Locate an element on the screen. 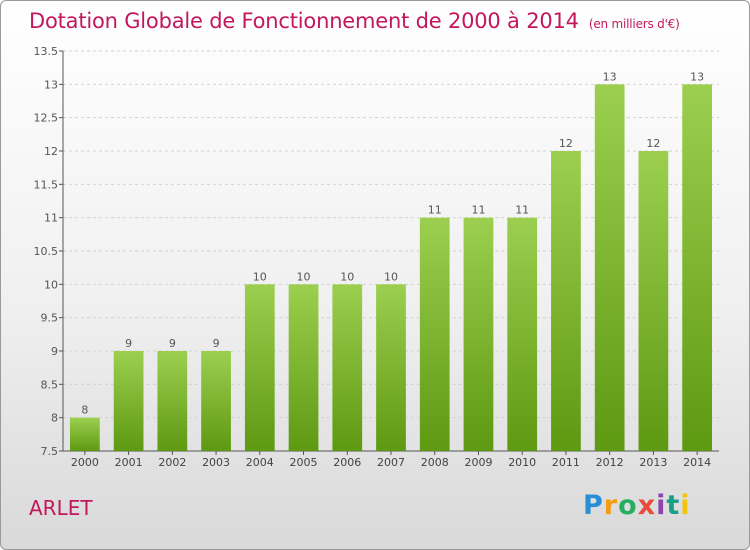 The width and height of the screenshot is (750, 550). bar-2003 is located at coordinates (216, 401).